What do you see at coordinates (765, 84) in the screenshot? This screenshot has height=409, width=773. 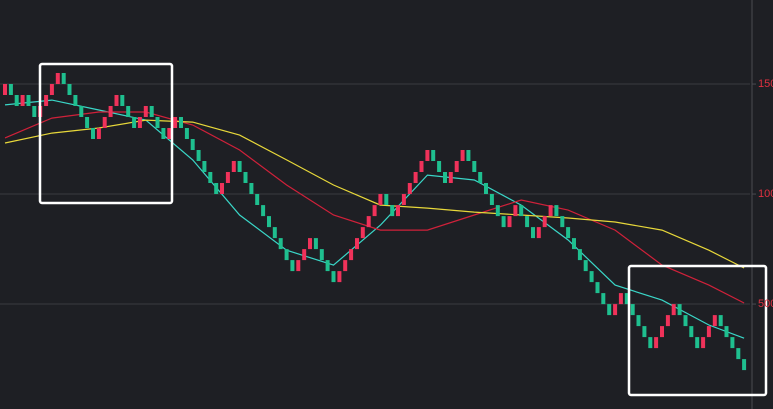 I see `y-tick-label: 1500` at bounding box center [765, 84].